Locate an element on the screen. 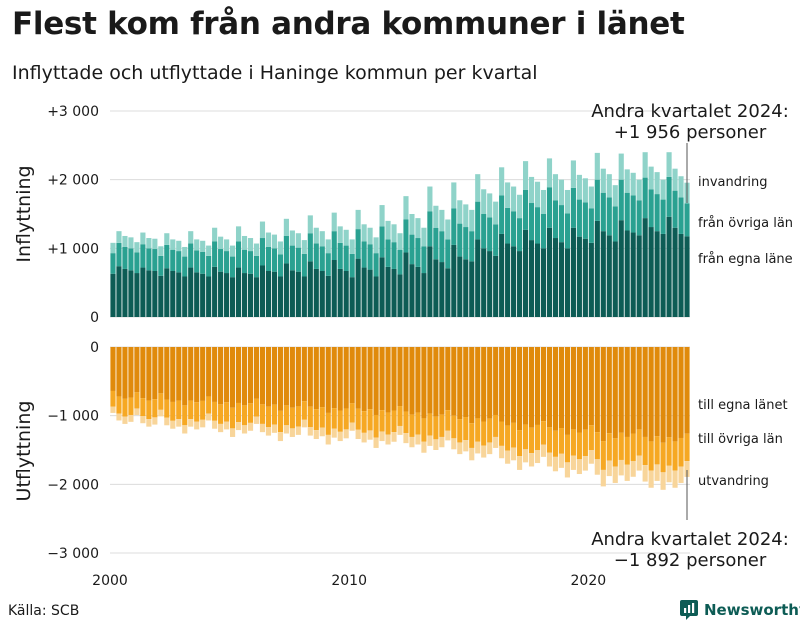 This screenshot has height=625, width=800. y-axis-title-bottom: Utflyttning is located at coordinates (24, 451).